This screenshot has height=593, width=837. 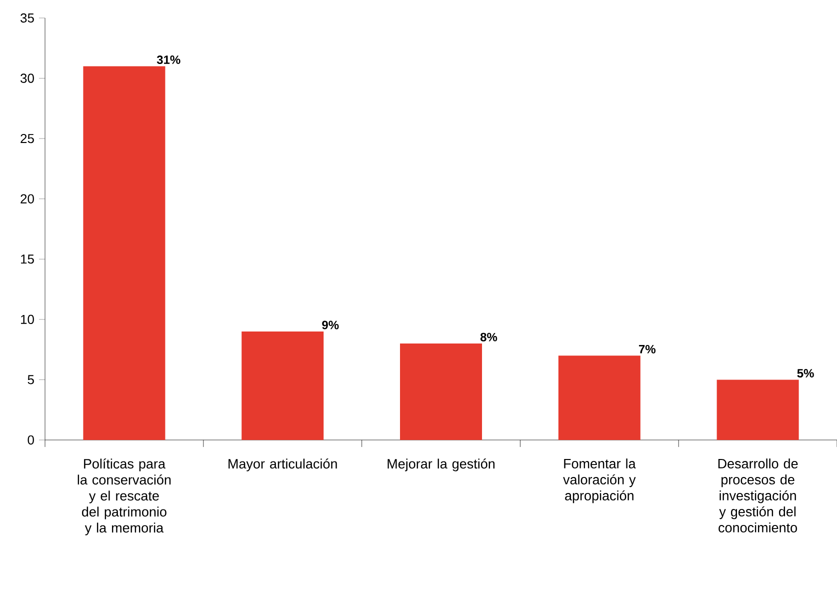 What do you see at coordinates (27, 259) in the screenshot?
I see `y-tick-label: 15` at bounding box center [27, 259].